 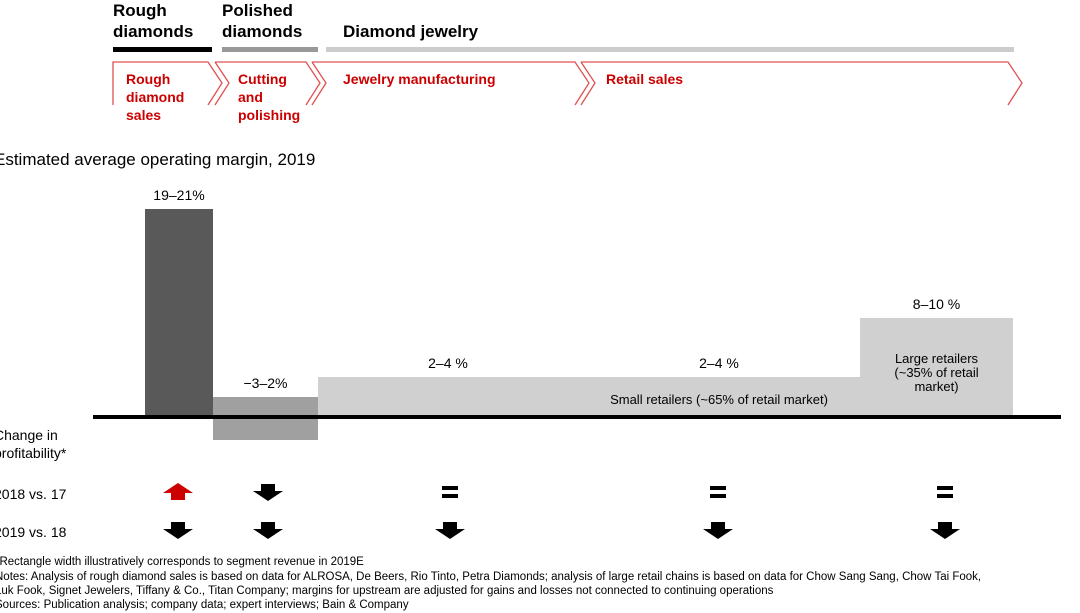 I want to click on data-label-rough: 19–21%, so click(x=179, y=195).